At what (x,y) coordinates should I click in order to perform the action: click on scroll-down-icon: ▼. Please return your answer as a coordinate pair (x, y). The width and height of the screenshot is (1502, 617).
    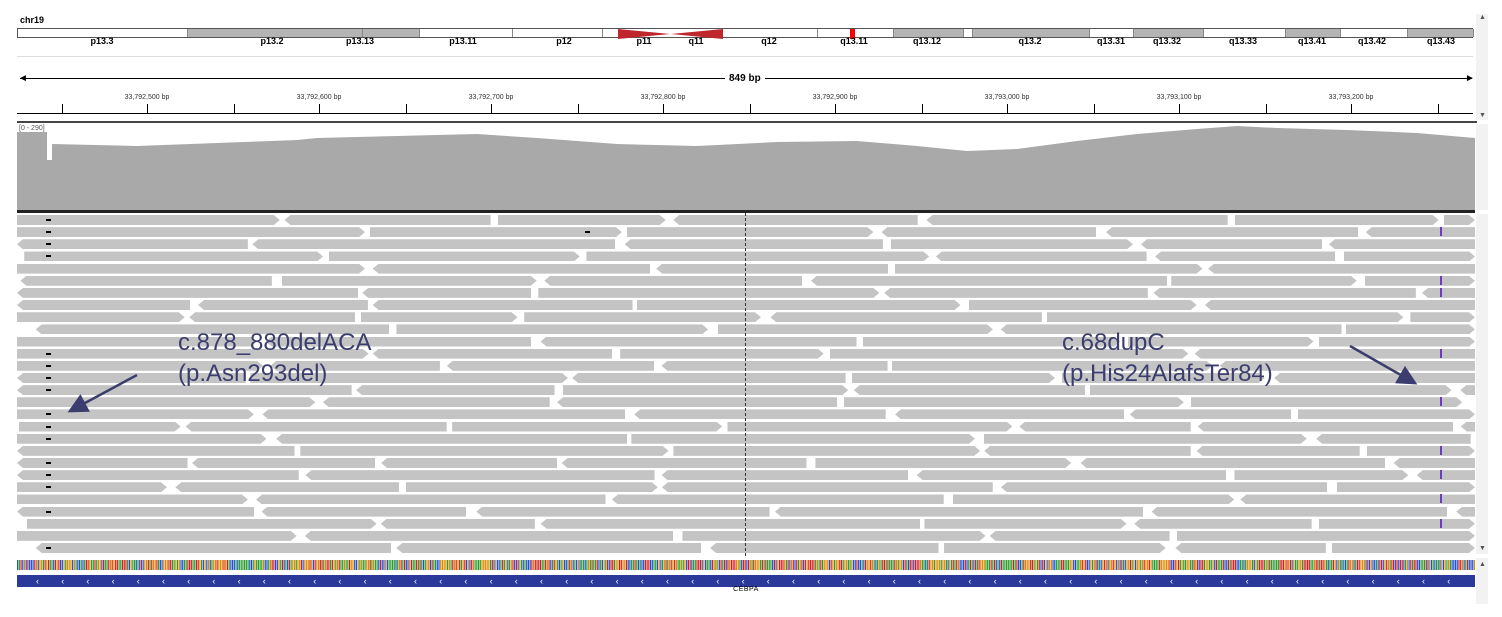
    Looking at the image, I should click on (1482, 548).